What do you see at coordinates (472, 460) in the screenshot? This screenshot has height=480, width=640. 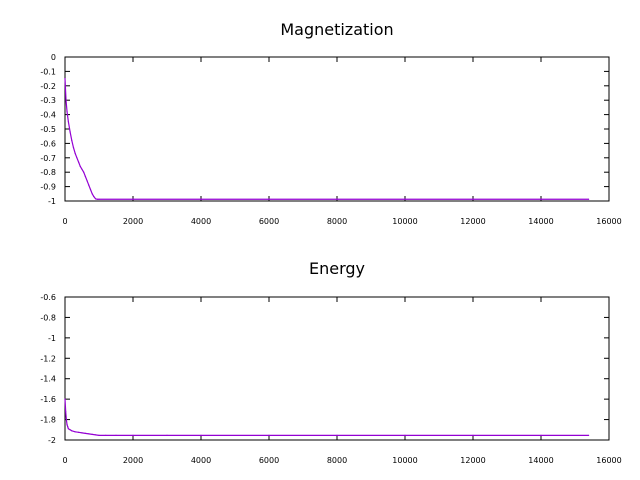 I see `energy-x-tick-label: 12000` at bounding box center [472, 460].